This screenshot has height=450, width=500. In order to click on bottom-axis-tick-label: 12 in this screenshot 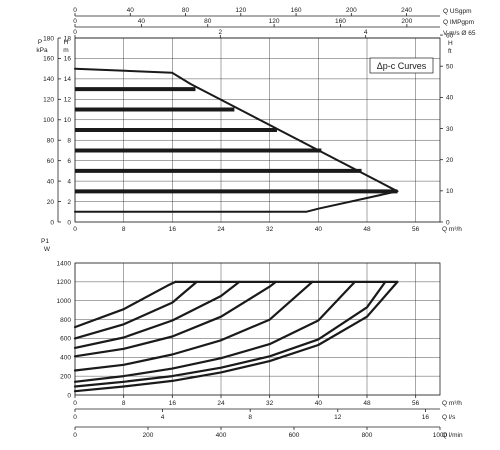, I will do `click(338, 417)`.